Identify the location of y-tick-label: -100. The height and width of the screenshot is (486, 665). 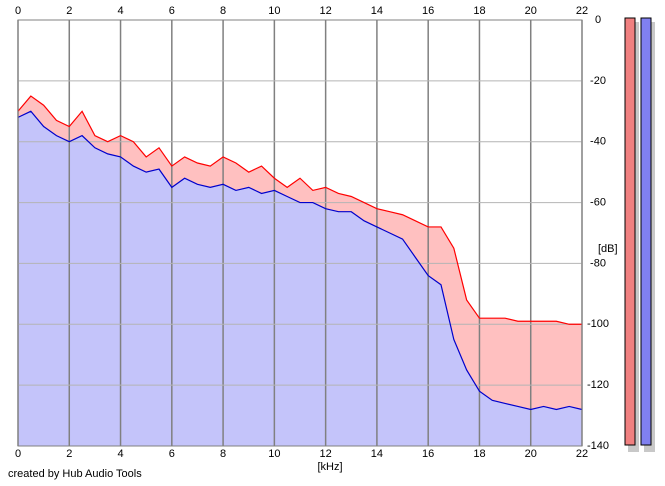
(598, 324).